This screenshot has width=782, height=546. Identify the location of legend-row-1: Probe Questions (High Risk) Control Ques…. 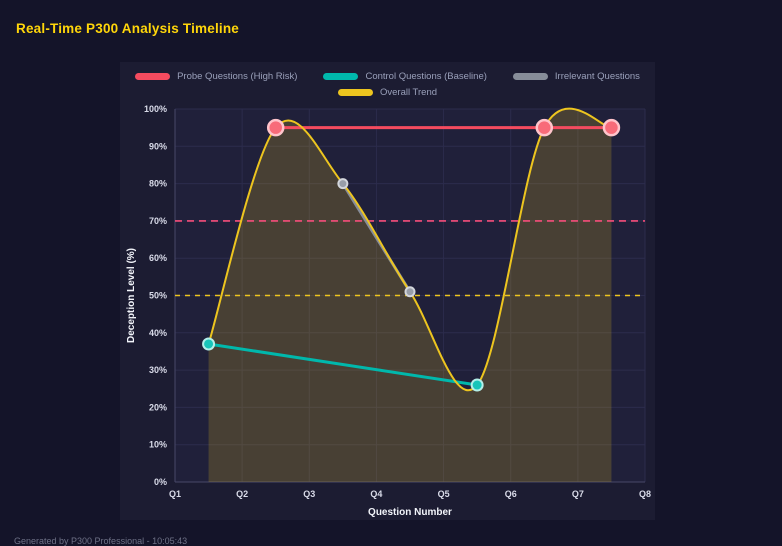
(387, 76).